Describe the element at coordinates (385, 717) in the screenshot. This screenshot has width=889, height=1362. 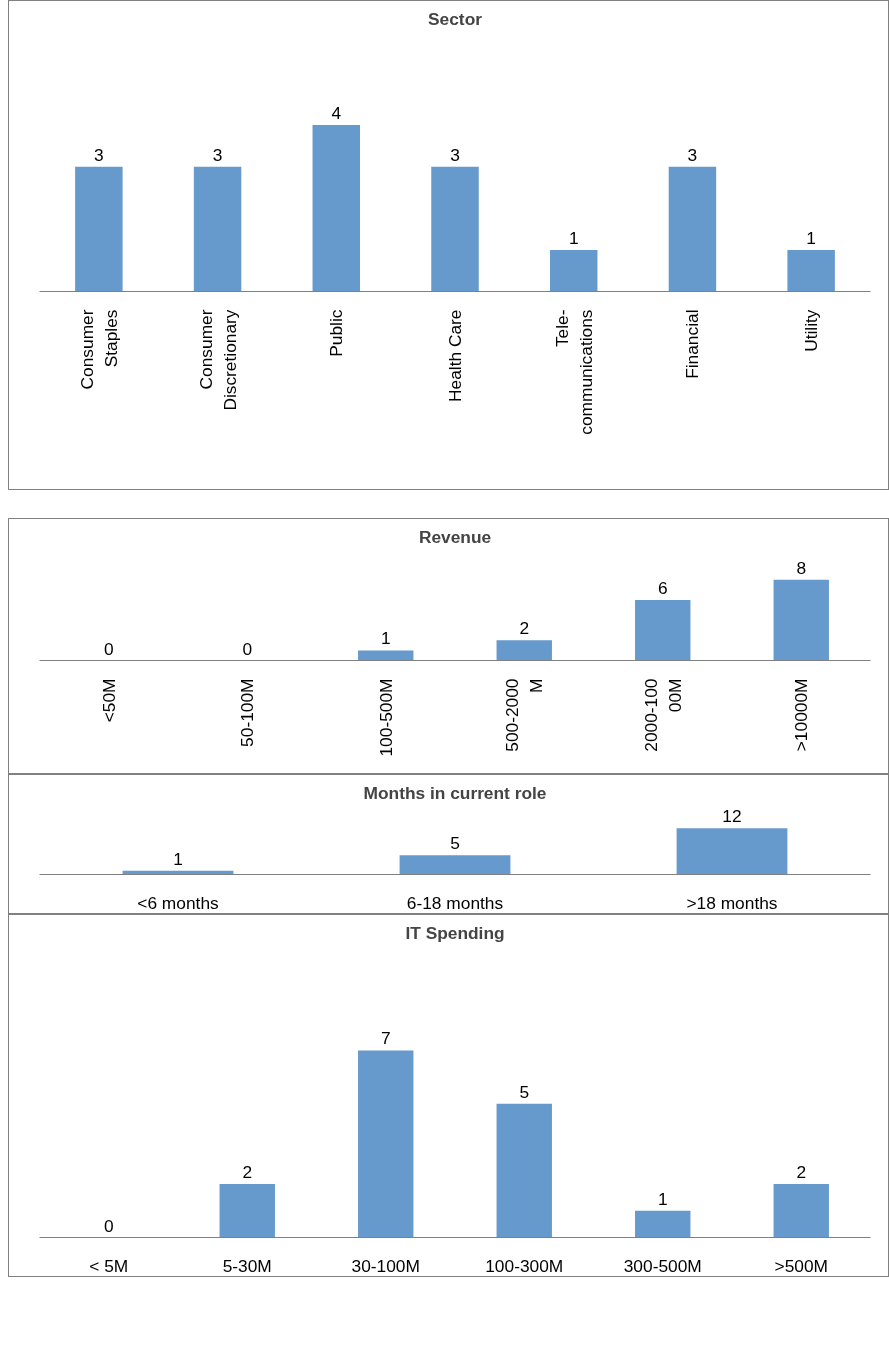
I see `x-tick-label: 100-500M` at that location.